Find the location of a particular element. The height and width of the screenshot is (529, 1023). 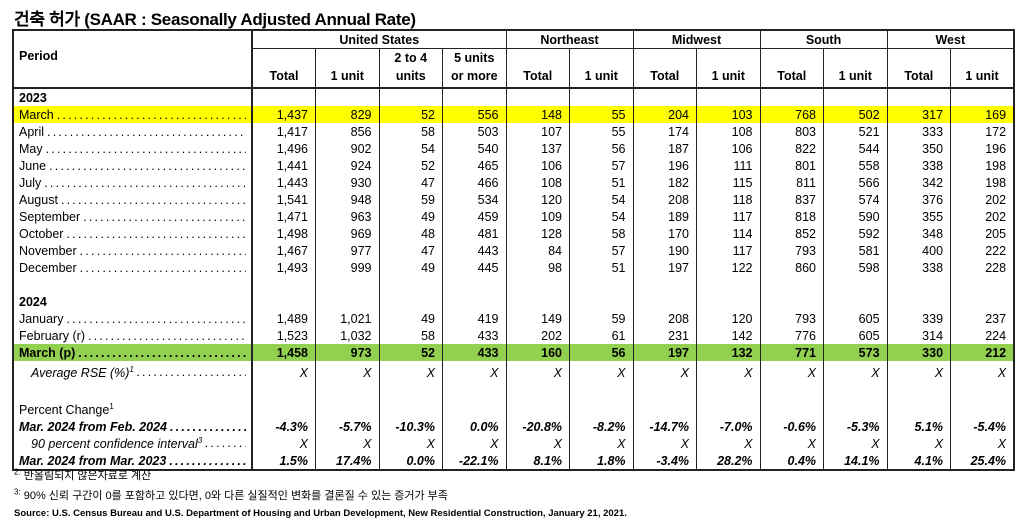

value-cell: 49 is located at coordinates (410, 267).